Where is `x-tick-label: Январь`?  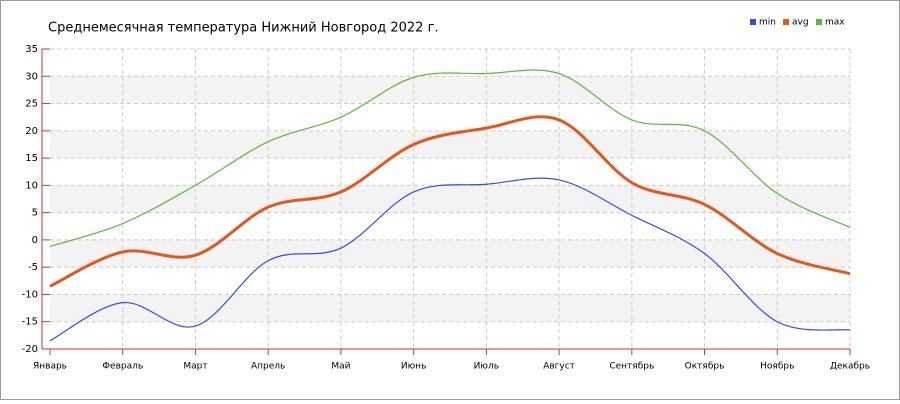 x-tick-label: Январь is located at coordinates (50, 367).